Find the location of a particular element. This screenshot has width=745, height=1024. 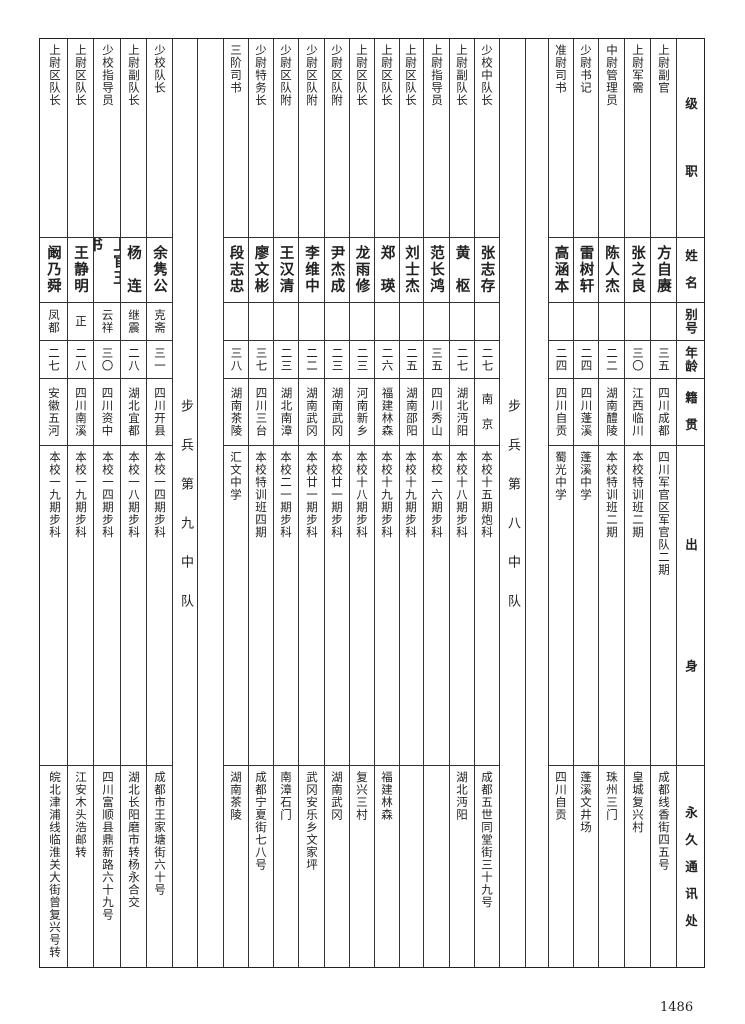

cell-age: 三一 is located at coordinates (159, 359).